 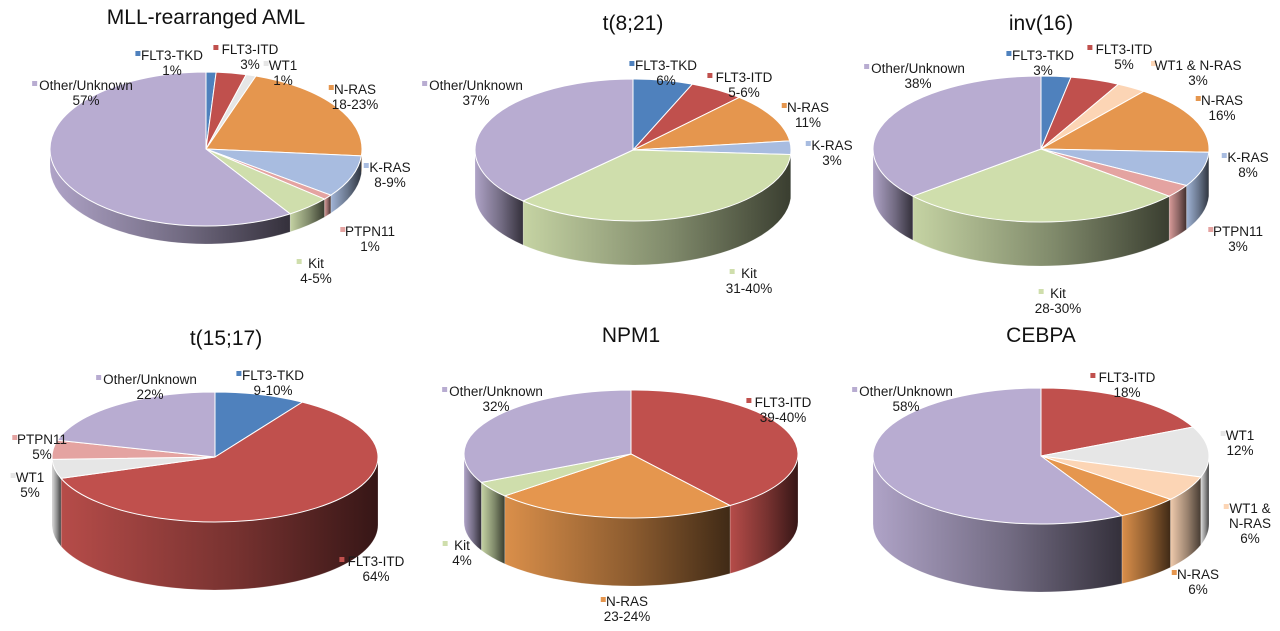 I want to click on slice-label: WT1 & N-RAS, so click(x=1197, y=65).